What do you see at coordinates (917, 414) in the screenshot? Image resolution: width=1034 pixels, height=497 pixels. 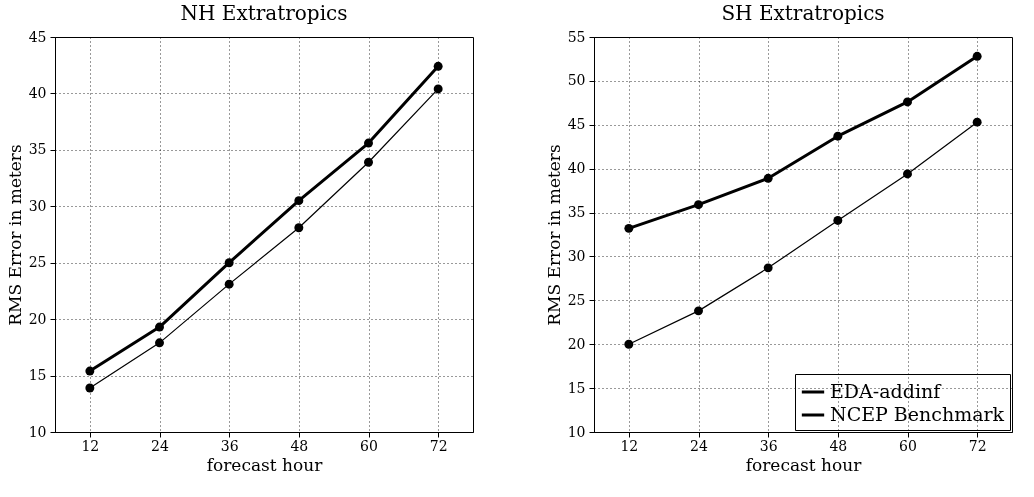 I see `legend-label: NCEP Benchmark` at bounding box center [917, 414].